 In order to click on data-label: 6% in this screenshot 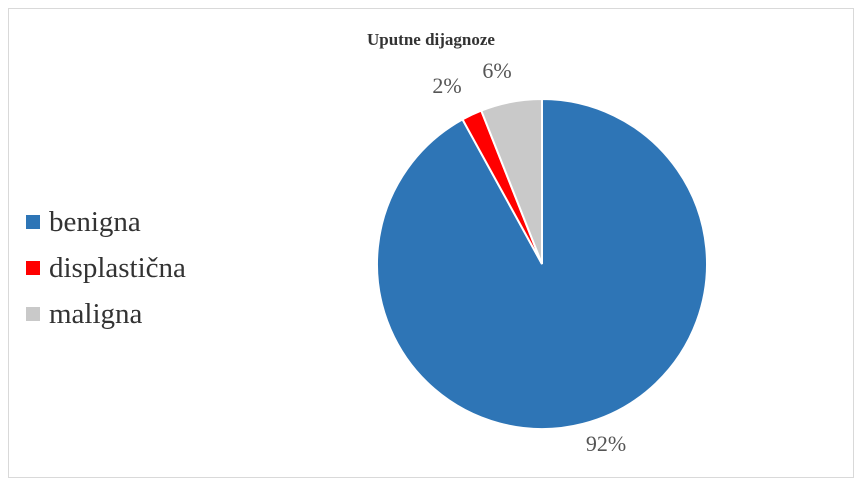, I will do `click(496, 70)`.